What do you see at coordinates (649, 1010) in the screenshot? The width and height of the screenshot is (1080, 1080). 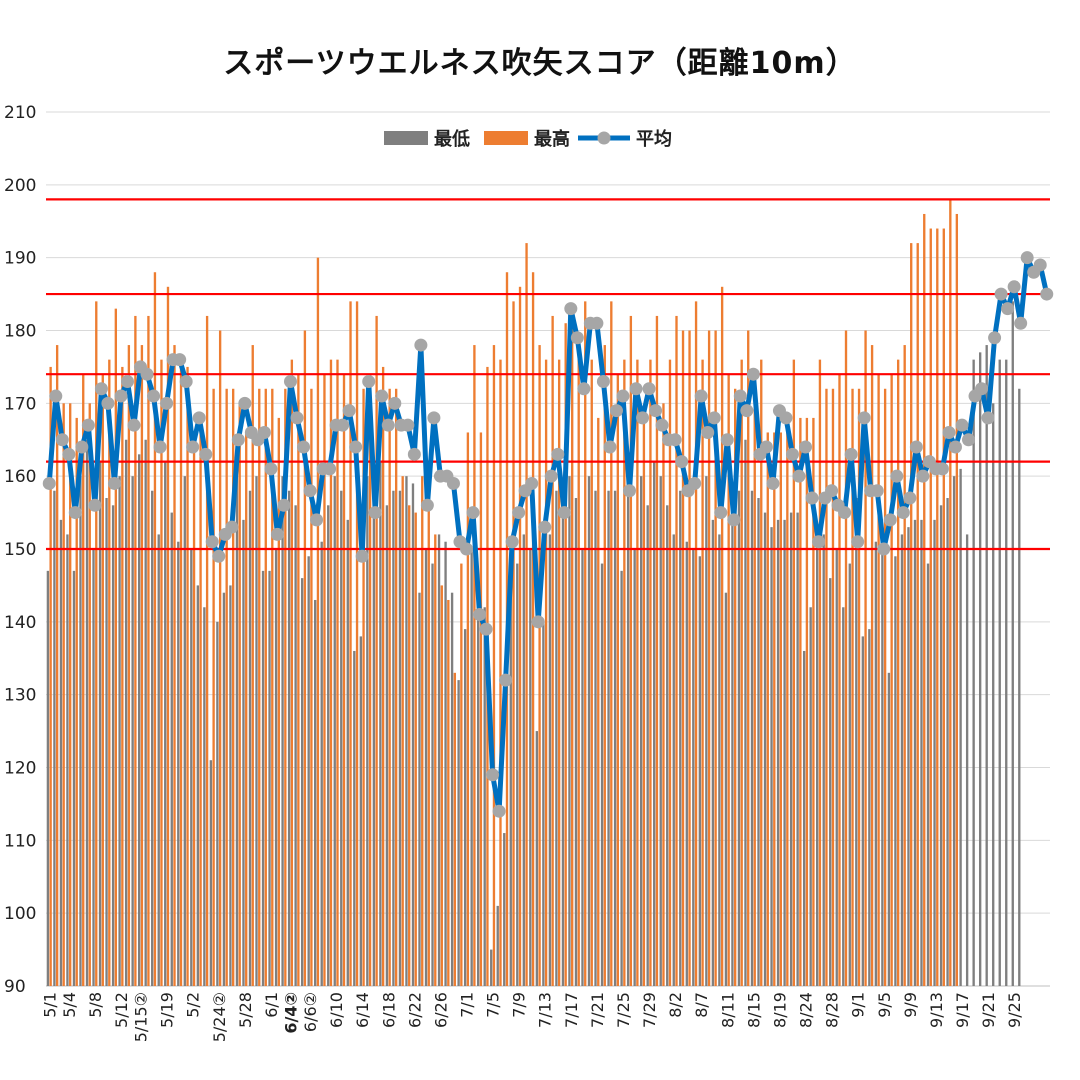 I see `x-tick-label: 7/29` at bounding box center [649, 1010].